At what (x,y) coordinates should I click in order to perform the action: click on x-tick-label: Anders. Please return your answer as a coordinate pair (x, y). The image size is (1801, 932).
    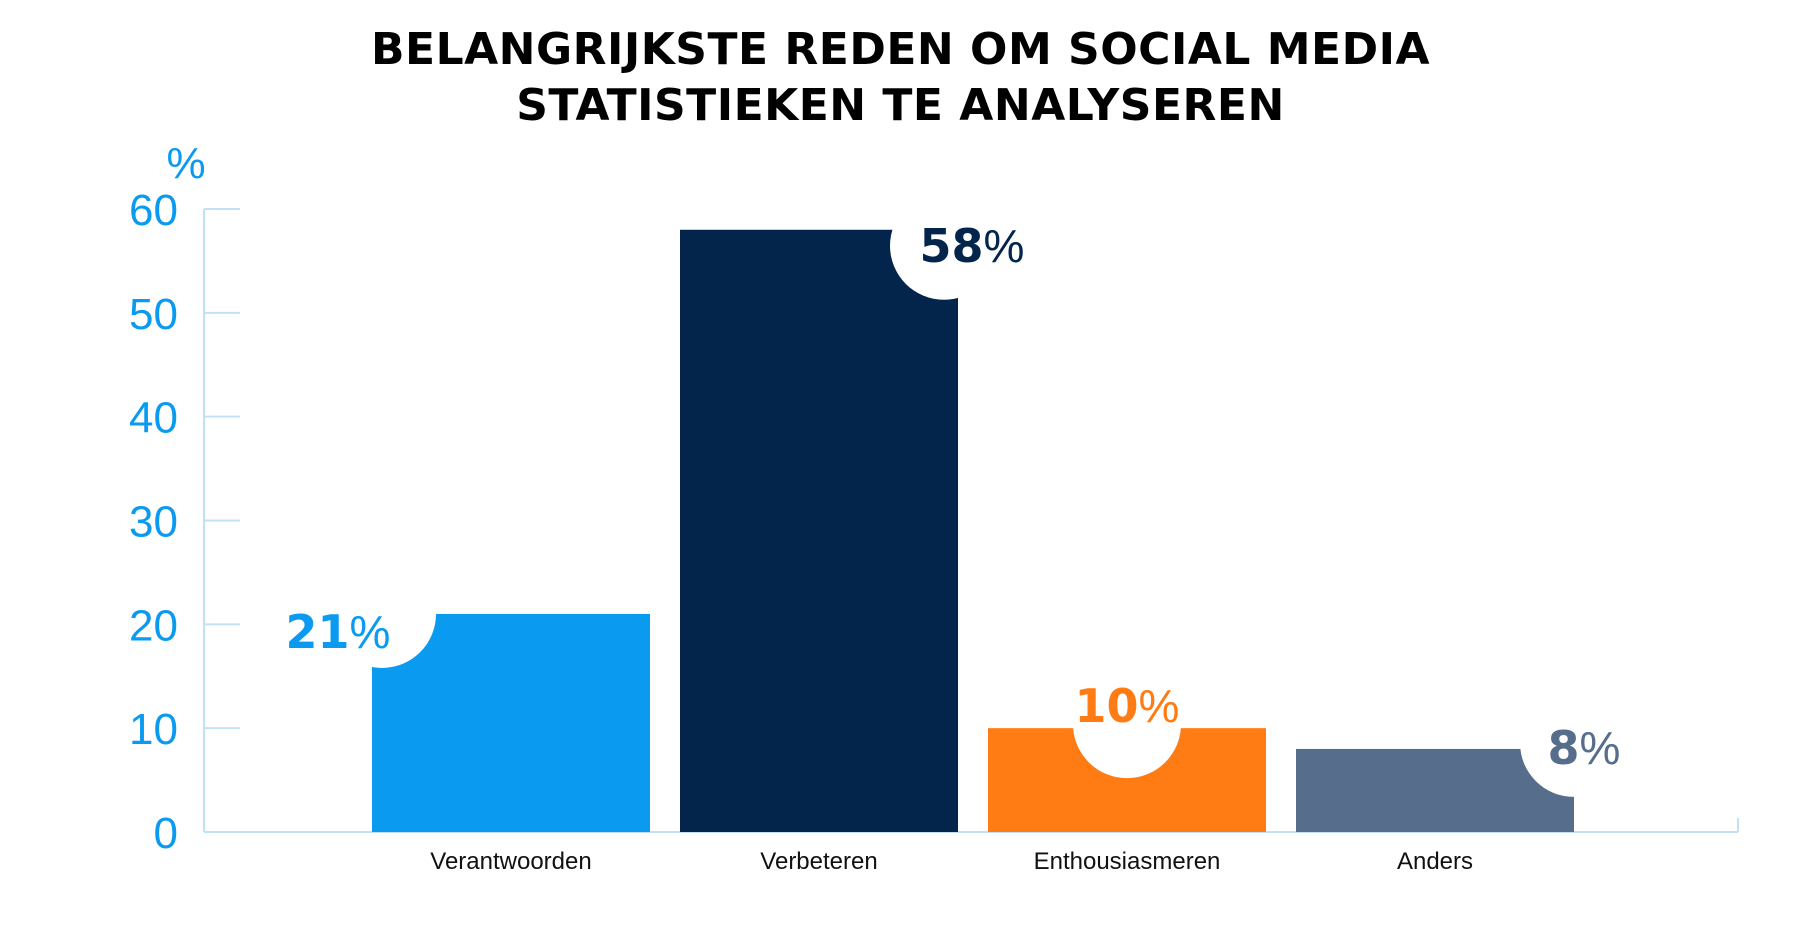
    Looking at the image, I should click on (1435, 861).